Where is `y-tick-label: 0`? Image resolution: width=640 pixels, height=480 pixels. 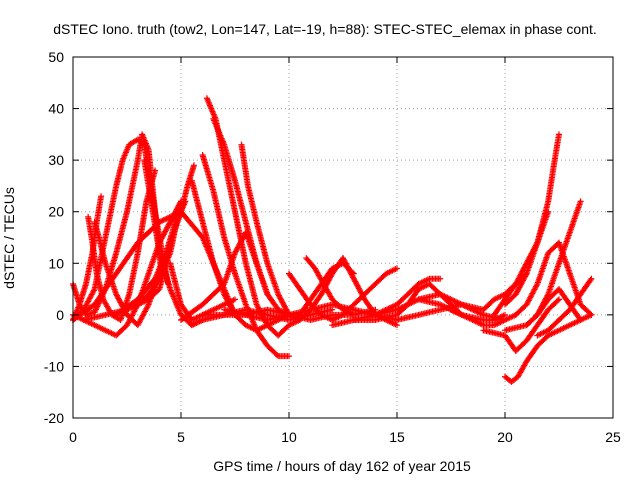
y-tick-label: 0 is located at coordinates (60, 315).